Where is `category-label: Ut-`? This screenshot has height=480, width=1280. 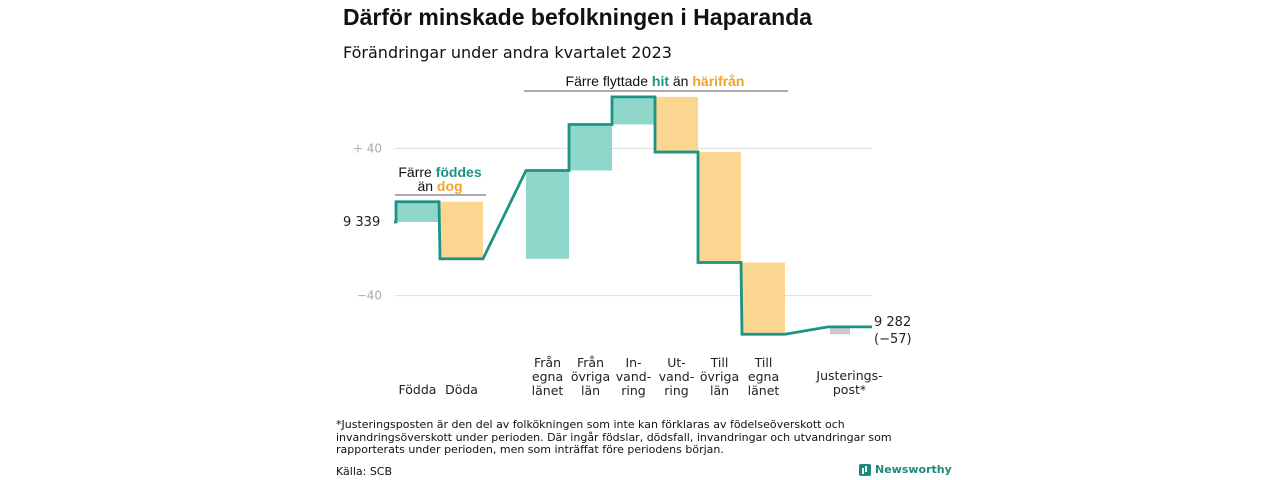
category-label: Ut- is located at coordinates (676, 362).